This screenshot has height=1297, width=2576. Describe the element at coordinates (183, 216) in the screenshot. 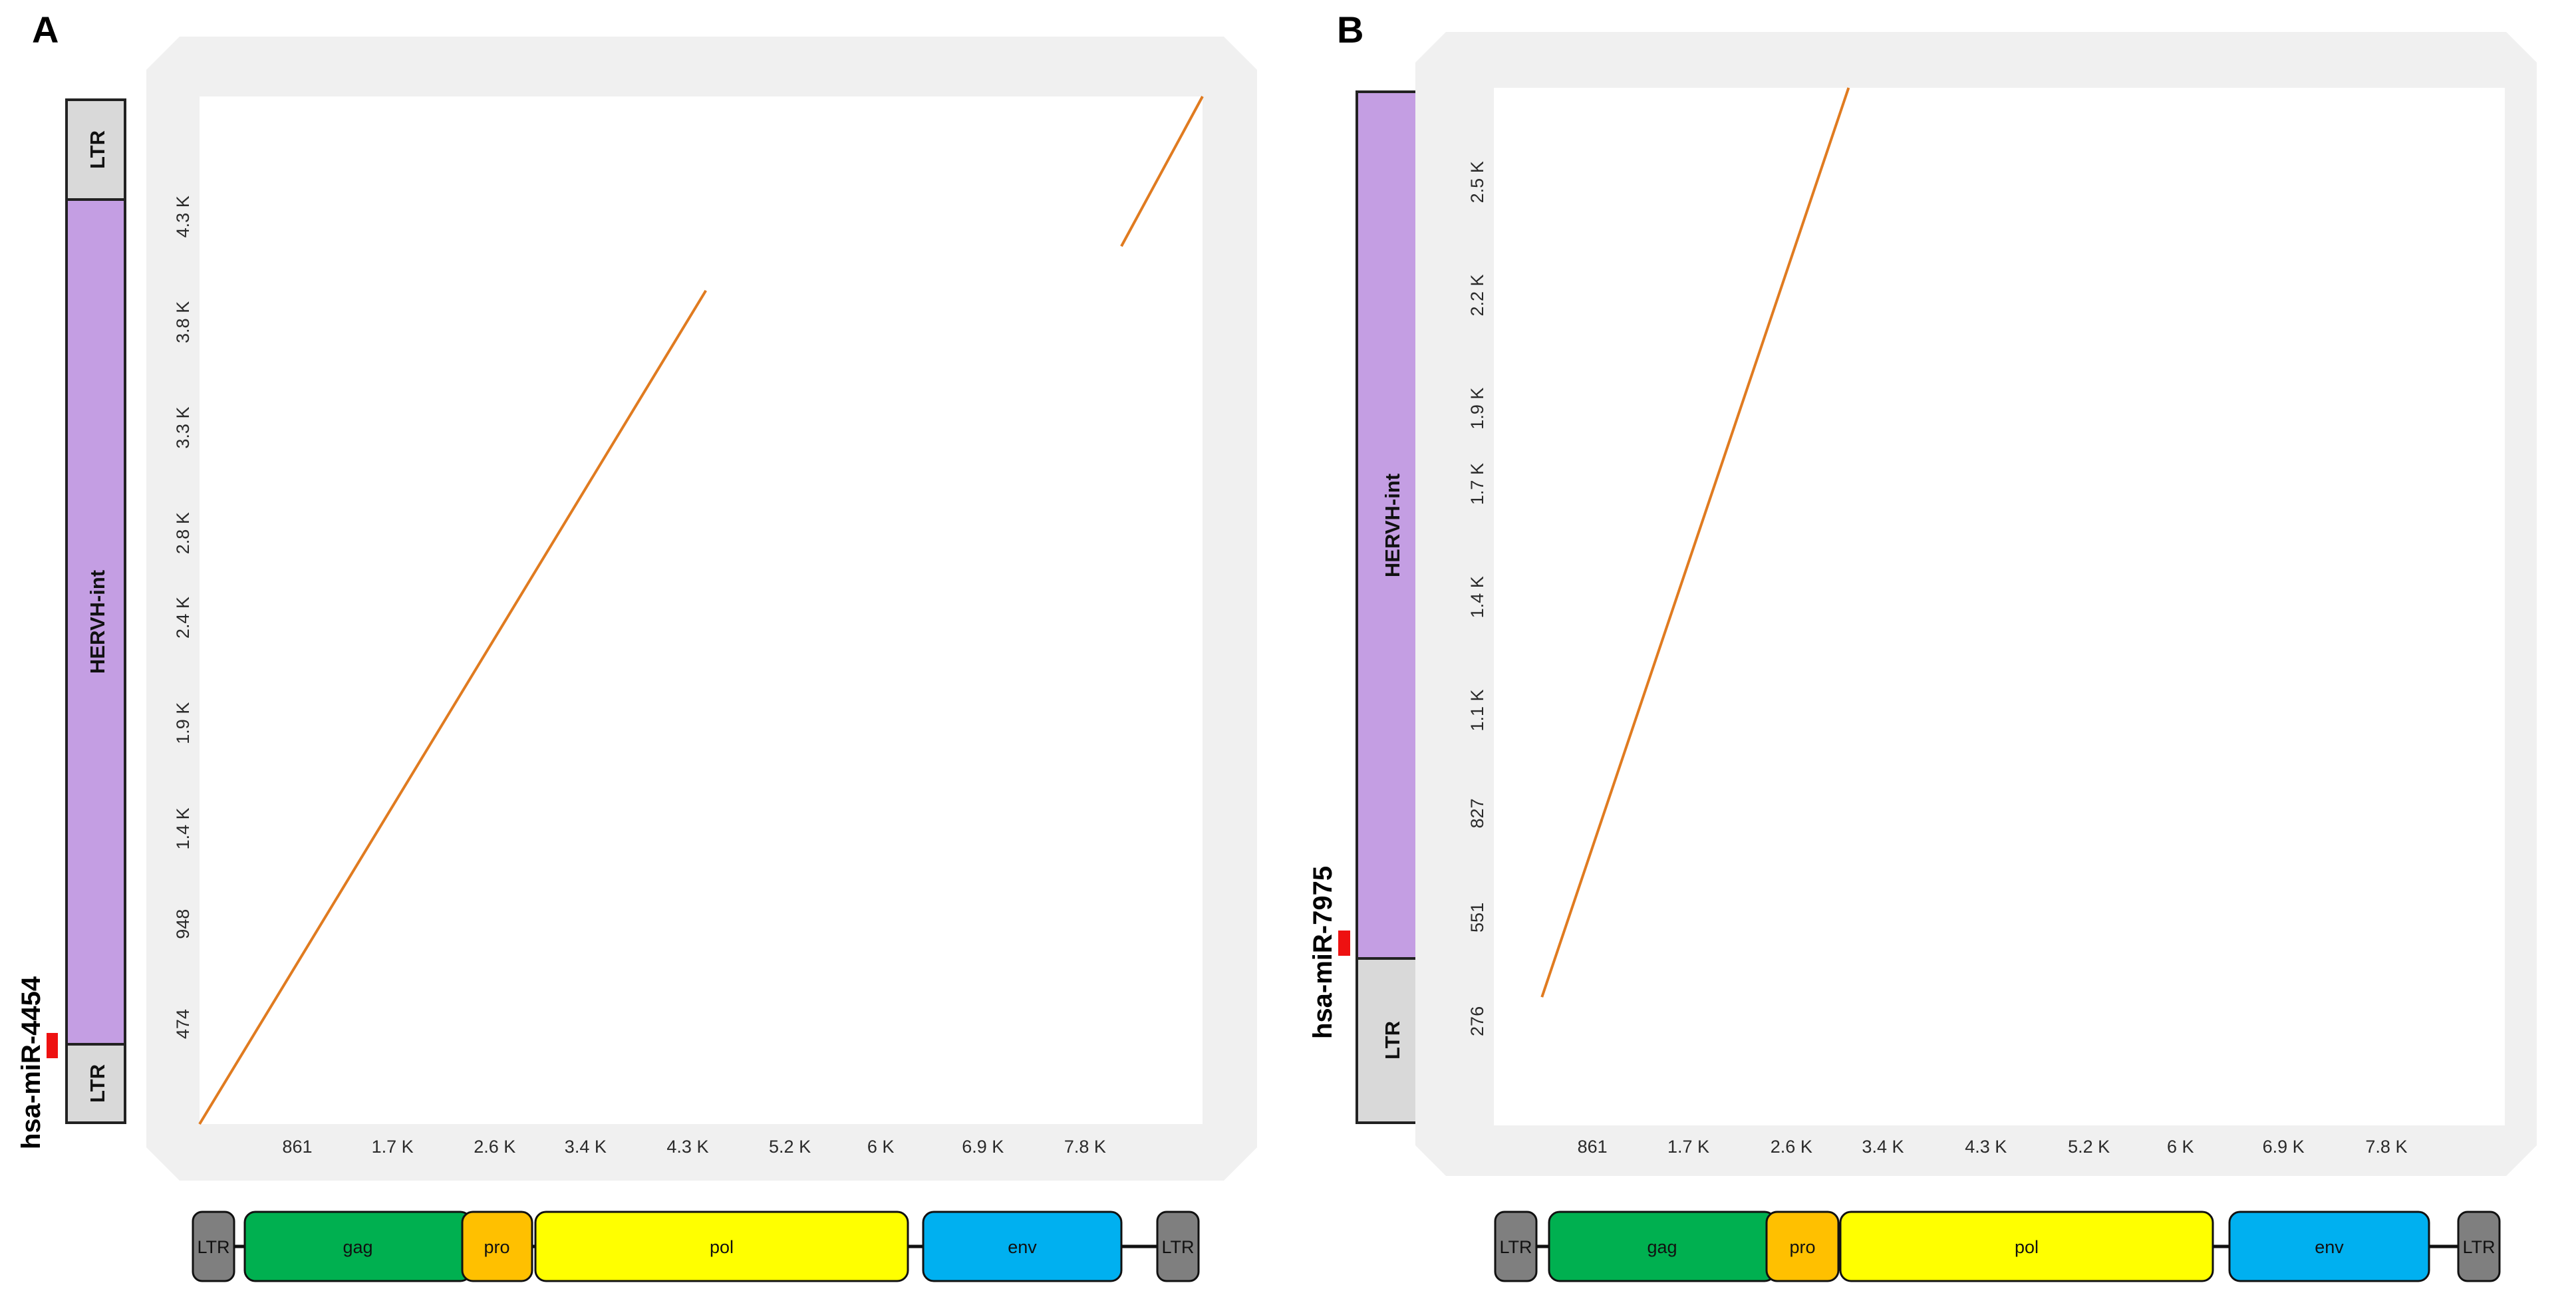

I see `y-tick-label: 4.3 K` at that location.